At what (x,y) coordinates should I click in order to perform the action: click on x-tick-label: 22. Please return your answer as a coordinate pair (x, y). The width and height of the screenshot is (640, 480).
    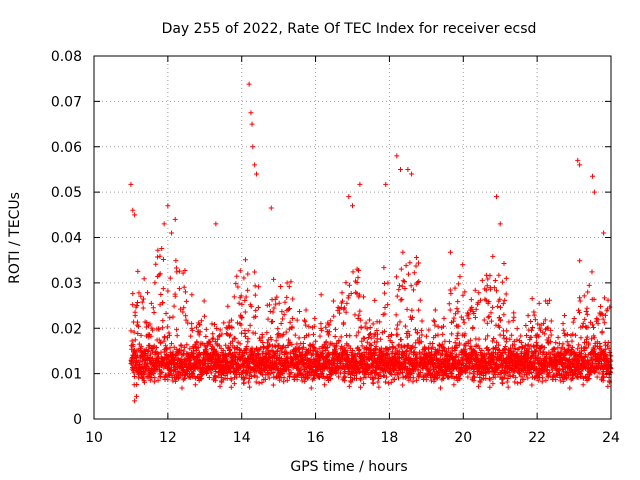
    Looking at the image, I should click on (537, 438).